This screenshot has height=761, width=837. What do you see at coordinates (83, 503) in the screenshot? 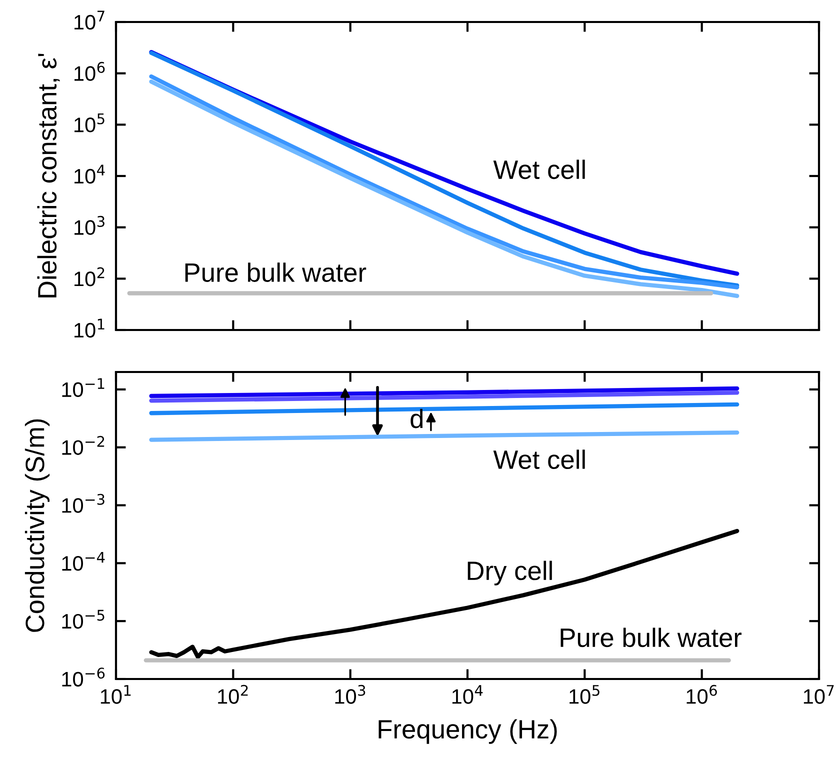
I see `y-tick-label: 10$^{−3}$` at bounding box center [83, 503].